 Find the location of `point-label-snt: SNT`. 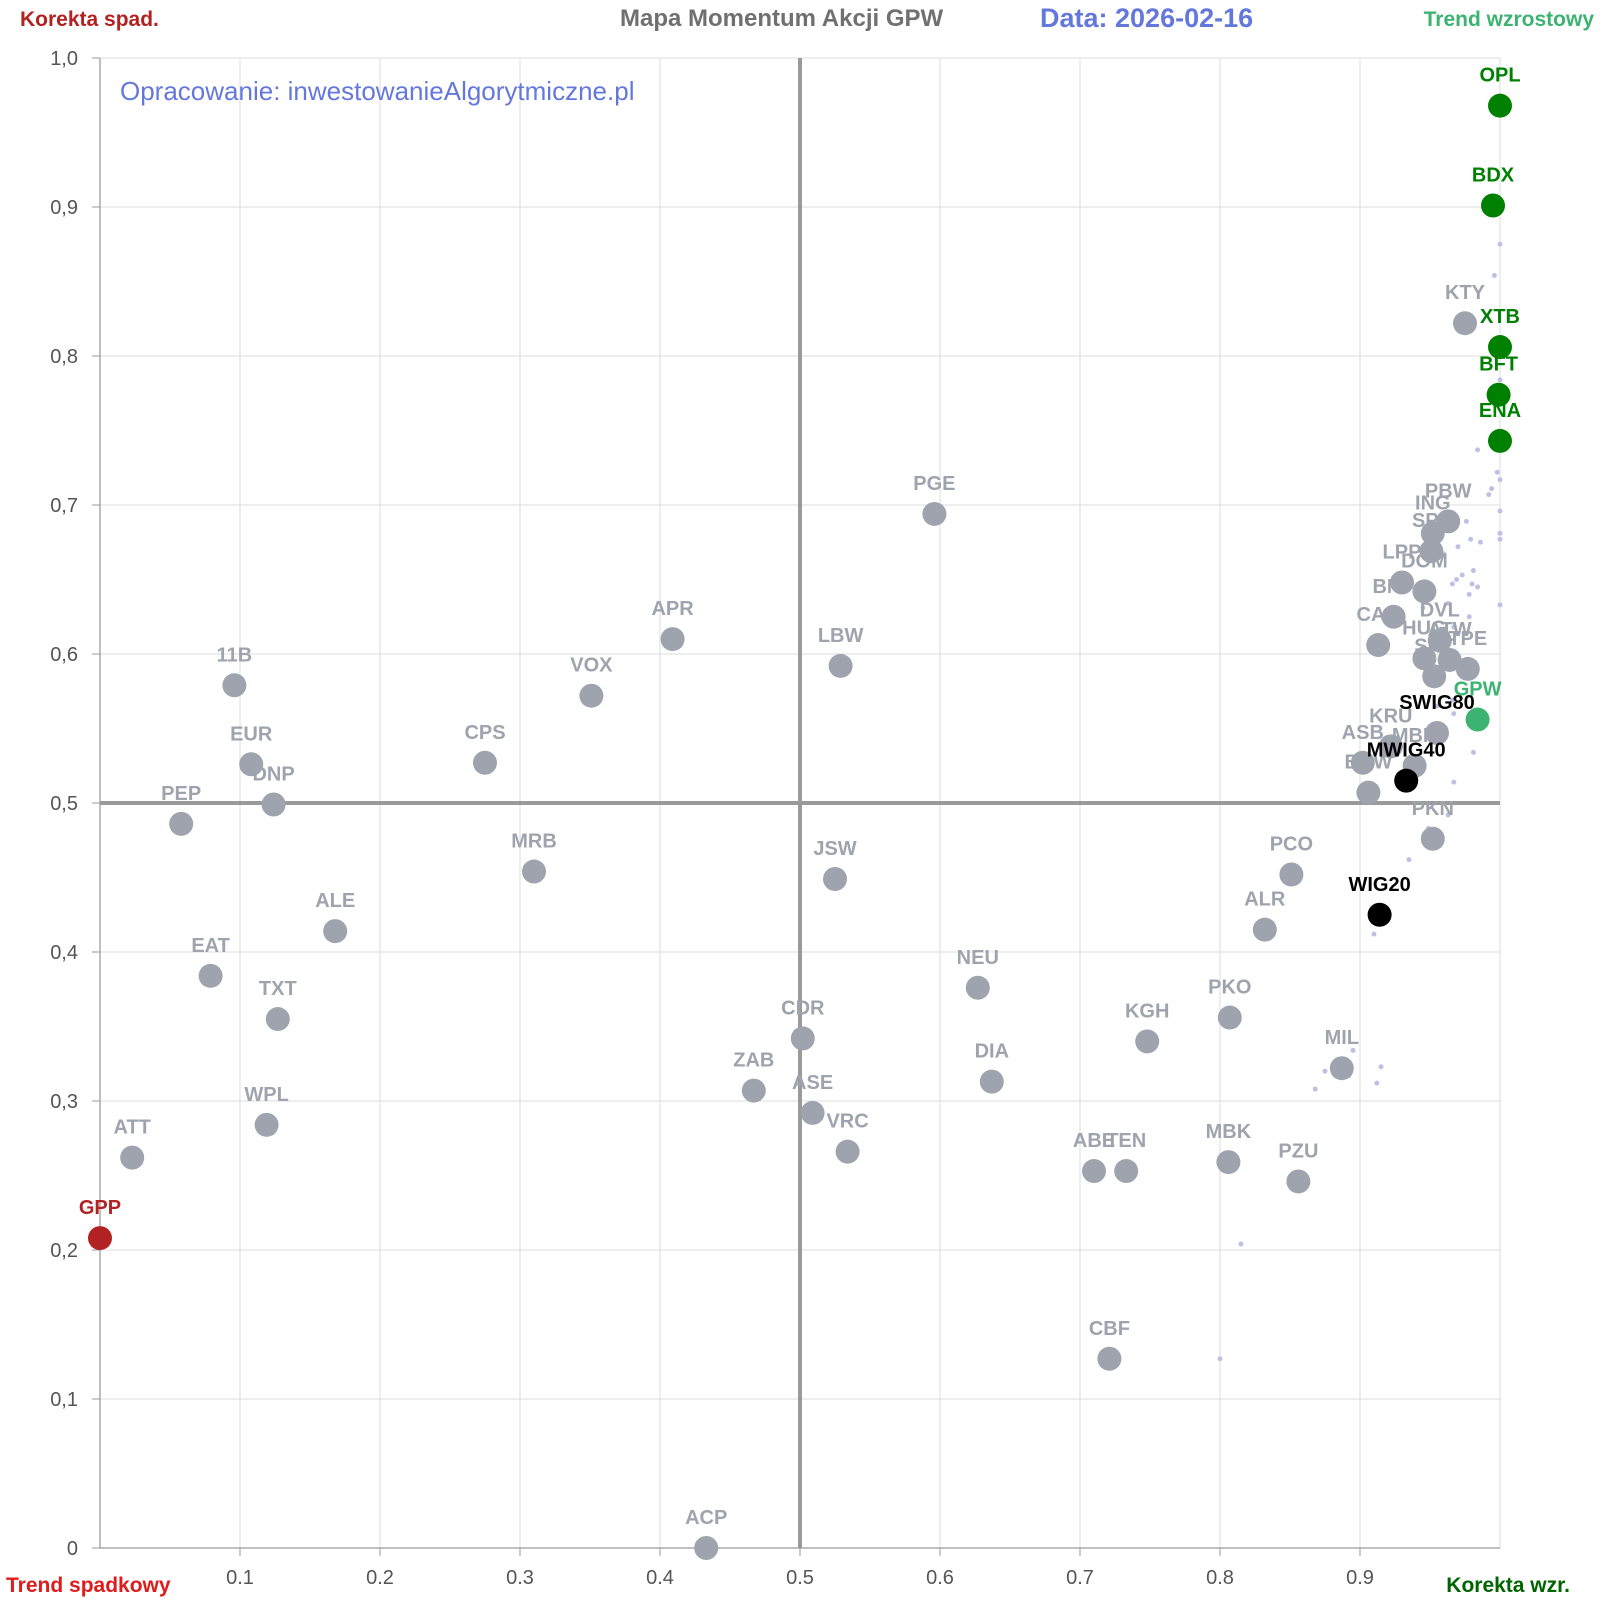

point-label-snt: SNT is located at coordinates (1434, 646).